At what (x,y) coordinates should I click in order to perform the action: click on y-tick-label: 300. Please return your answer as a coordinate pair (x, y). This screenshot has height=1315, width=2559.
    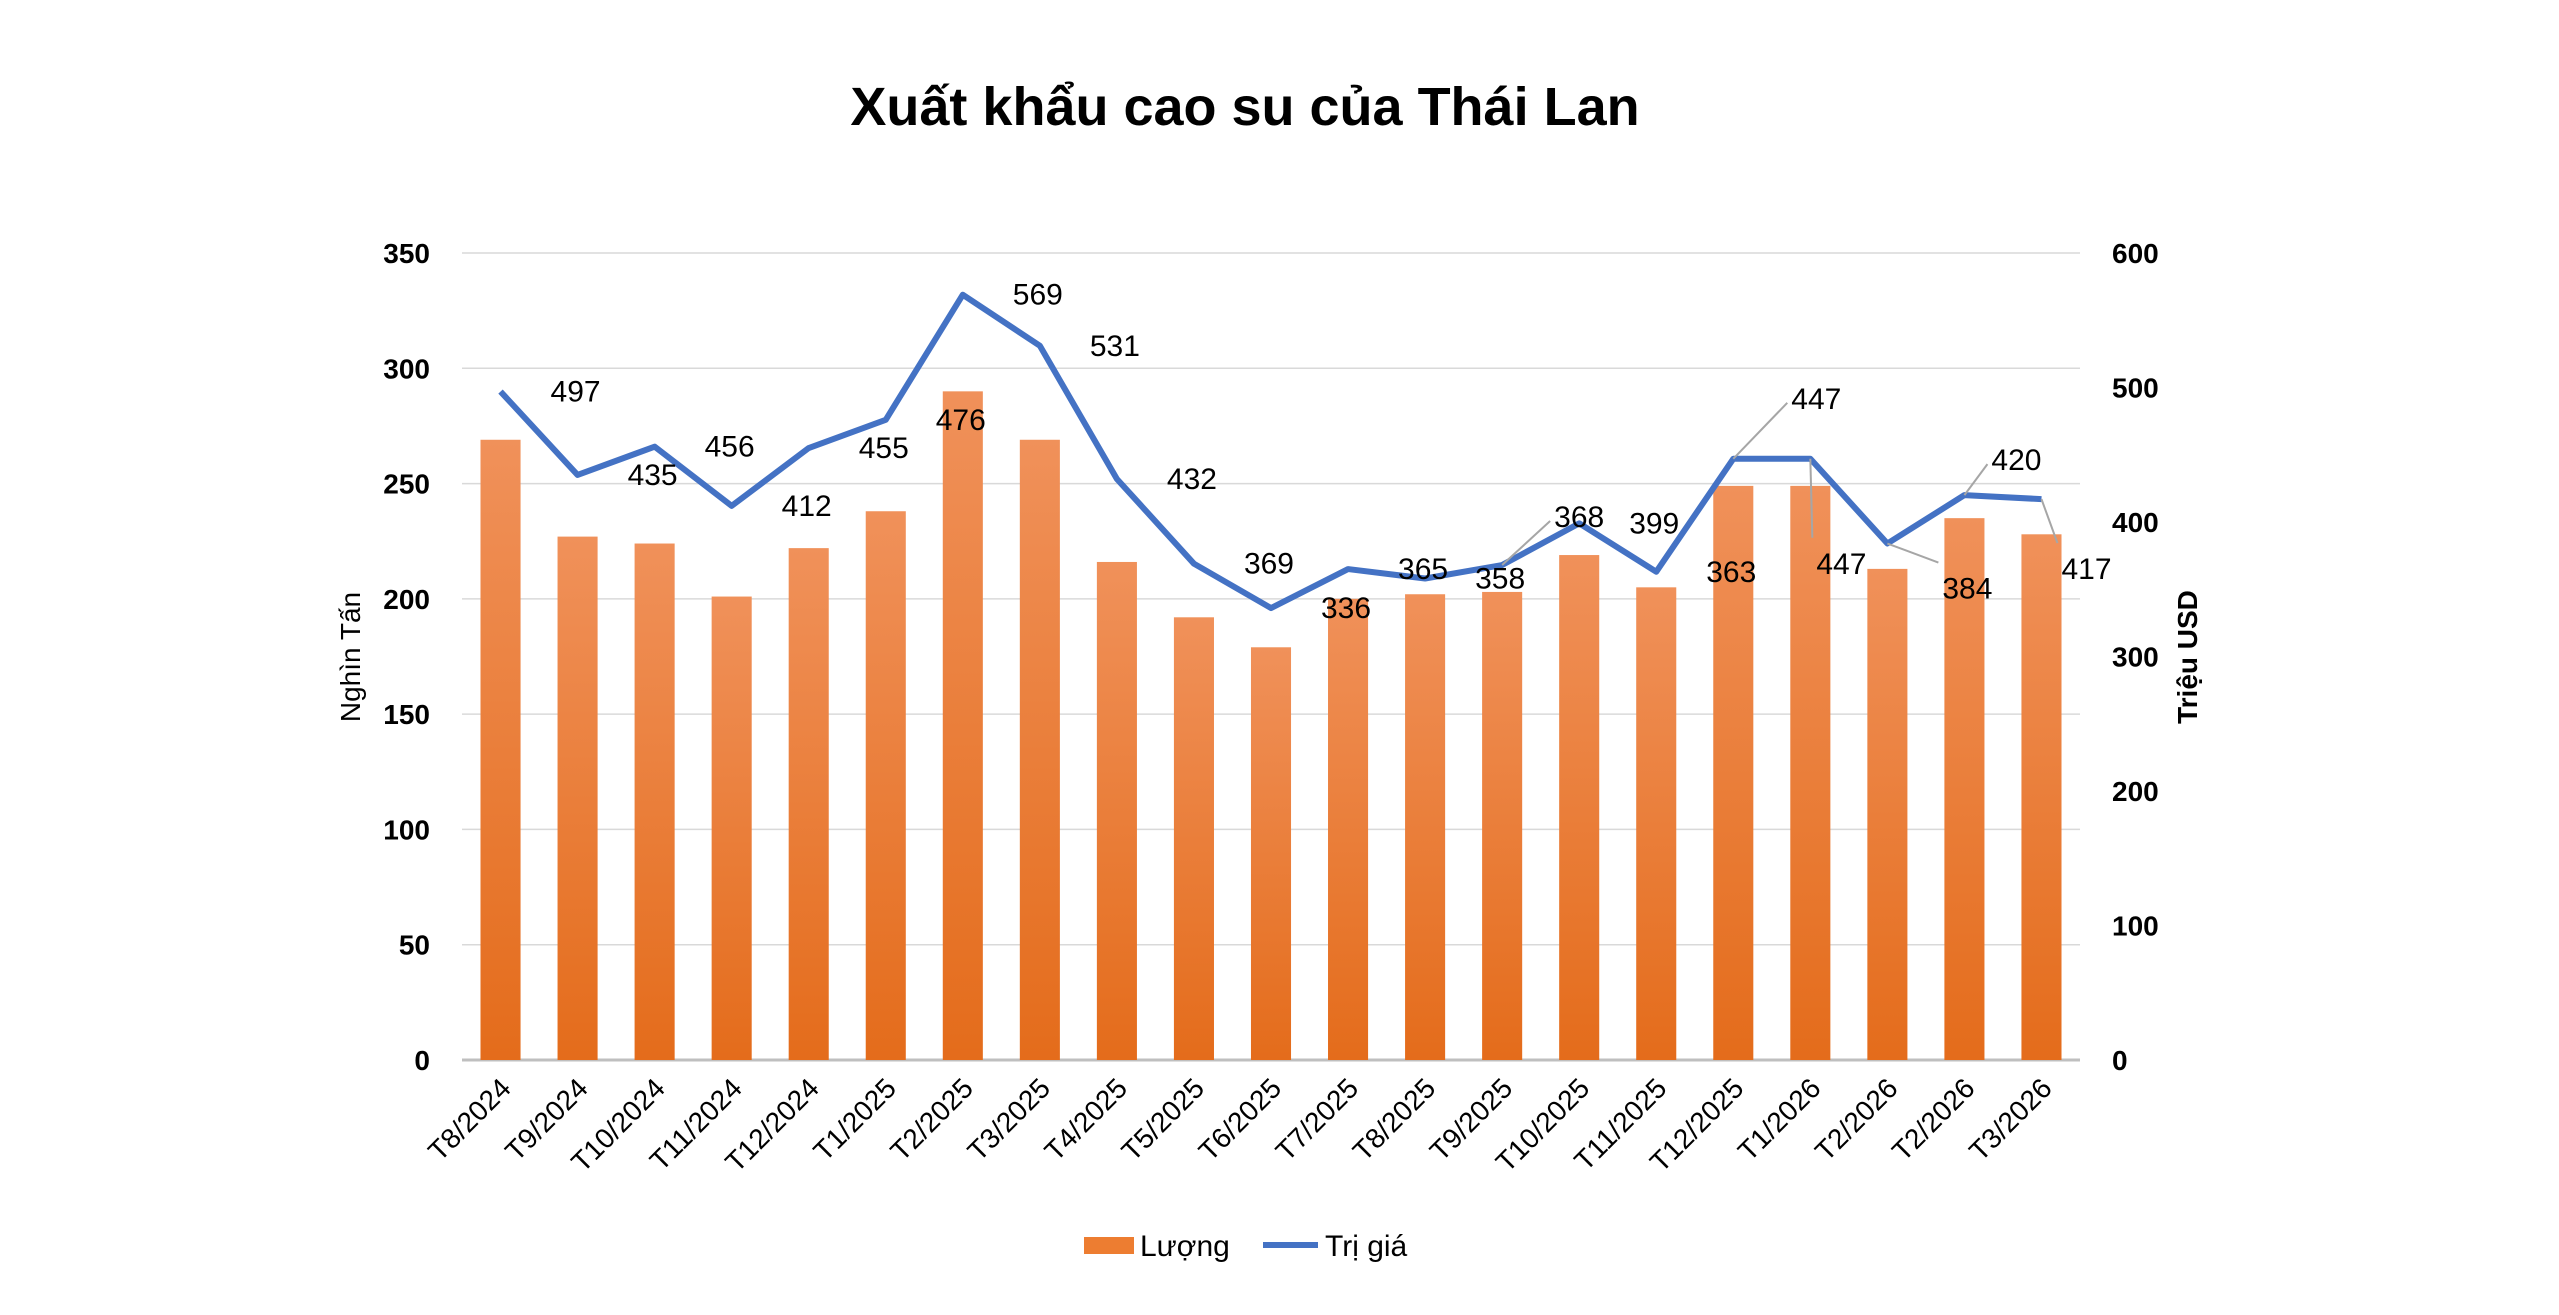
    Looking at the image, I should click on (406, 368).